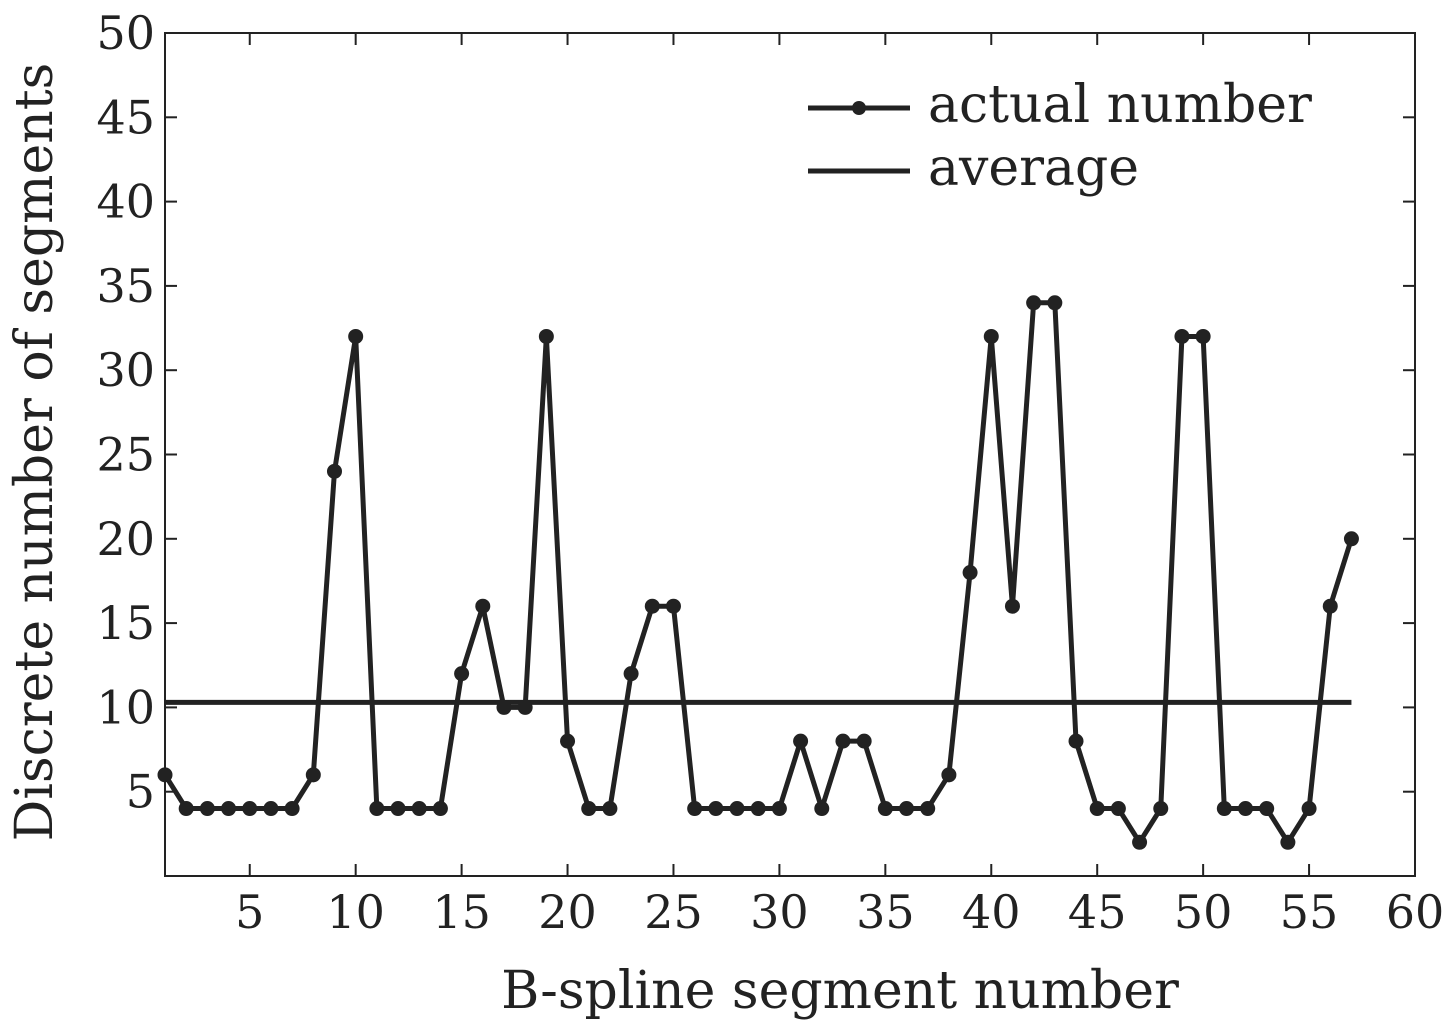  I want to click on y-tick-label: 45, so click(125, 117).